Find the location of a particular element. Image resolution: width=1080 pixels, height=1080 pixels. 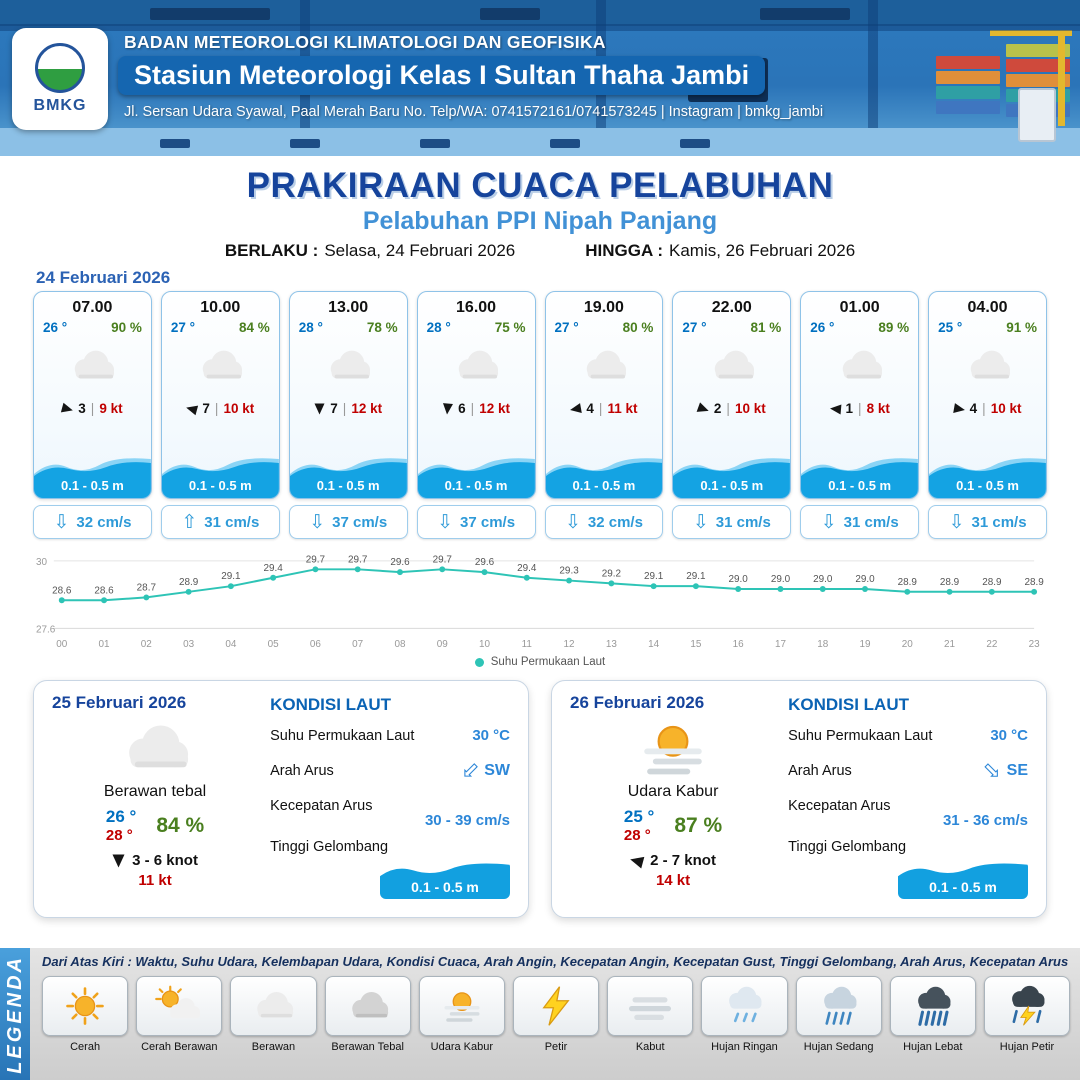

ship-silhouette is located at coordinates (805, 14).